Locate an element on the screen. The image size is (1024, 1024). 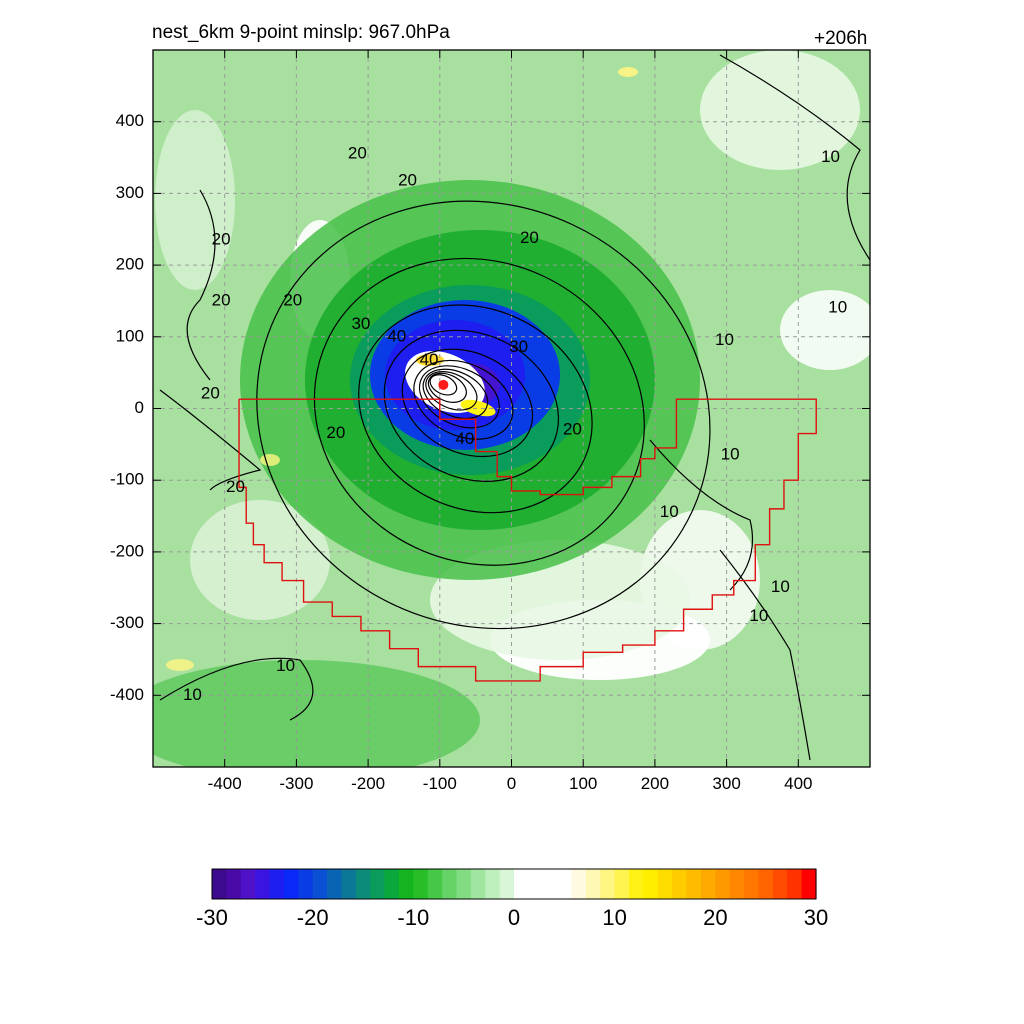
y-tick-label: 200 is located at coordinates (130, 264).